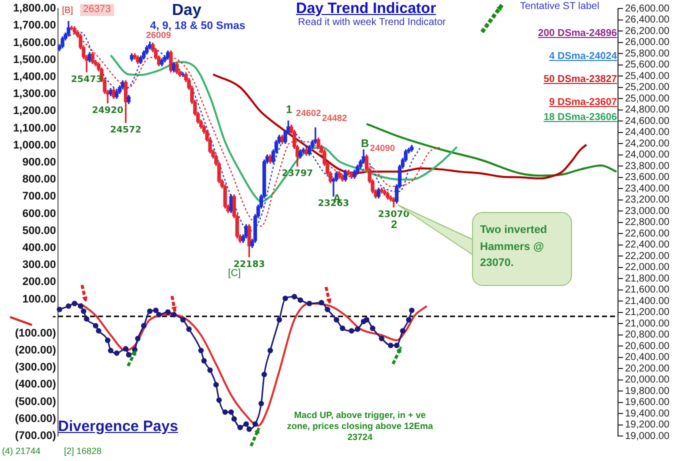 This screenshot has height=461, width=680. I want to click on annotation: 26009, so click(159, 35).